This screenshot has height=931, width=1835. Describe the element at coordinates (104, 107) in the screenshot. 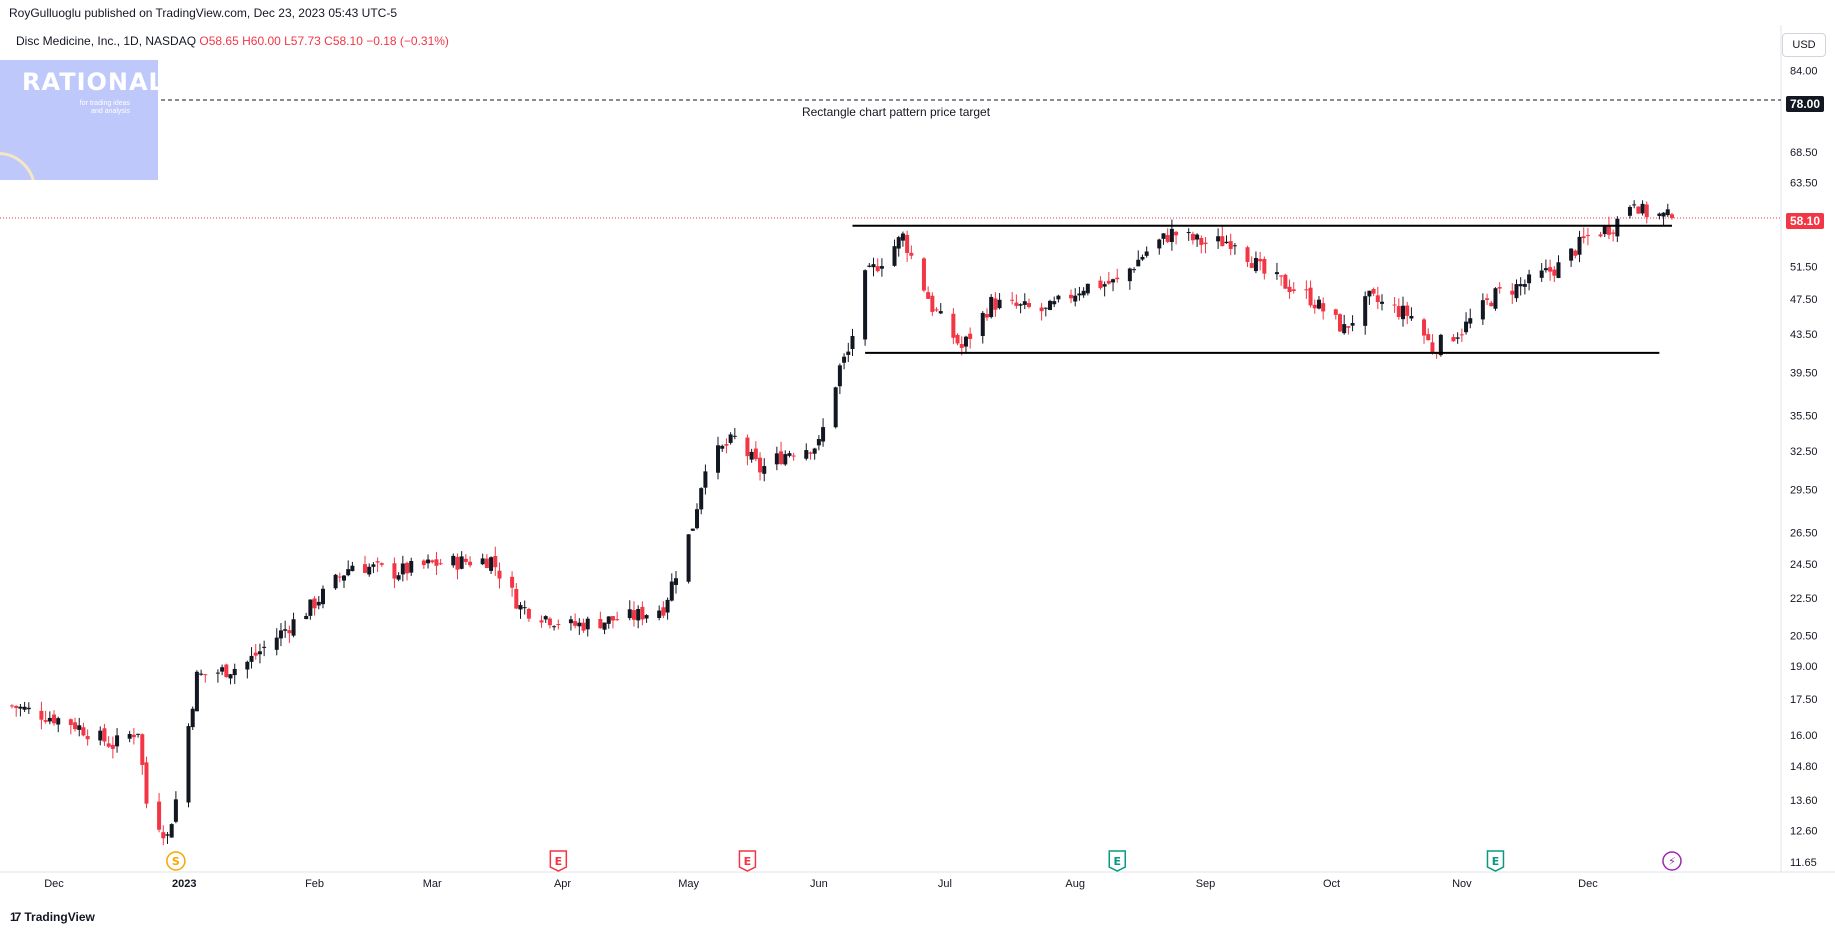

I see `watermark-tagline: for trading ideas and analysis` at that location.